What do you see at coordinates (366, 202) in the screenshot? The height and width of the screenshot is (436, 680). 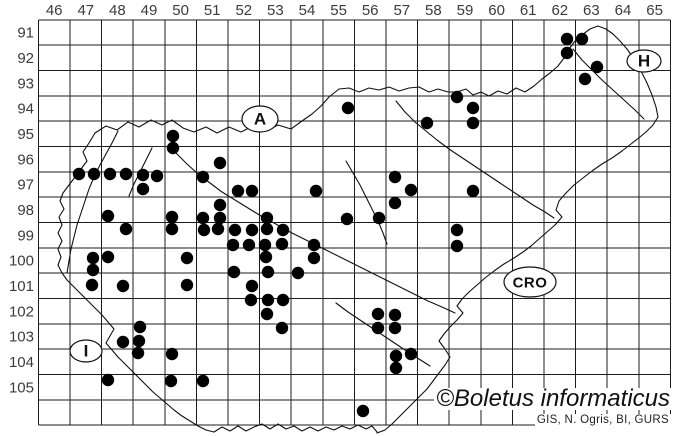 I see `river-savinja-path` at bounding box center [366, 202].